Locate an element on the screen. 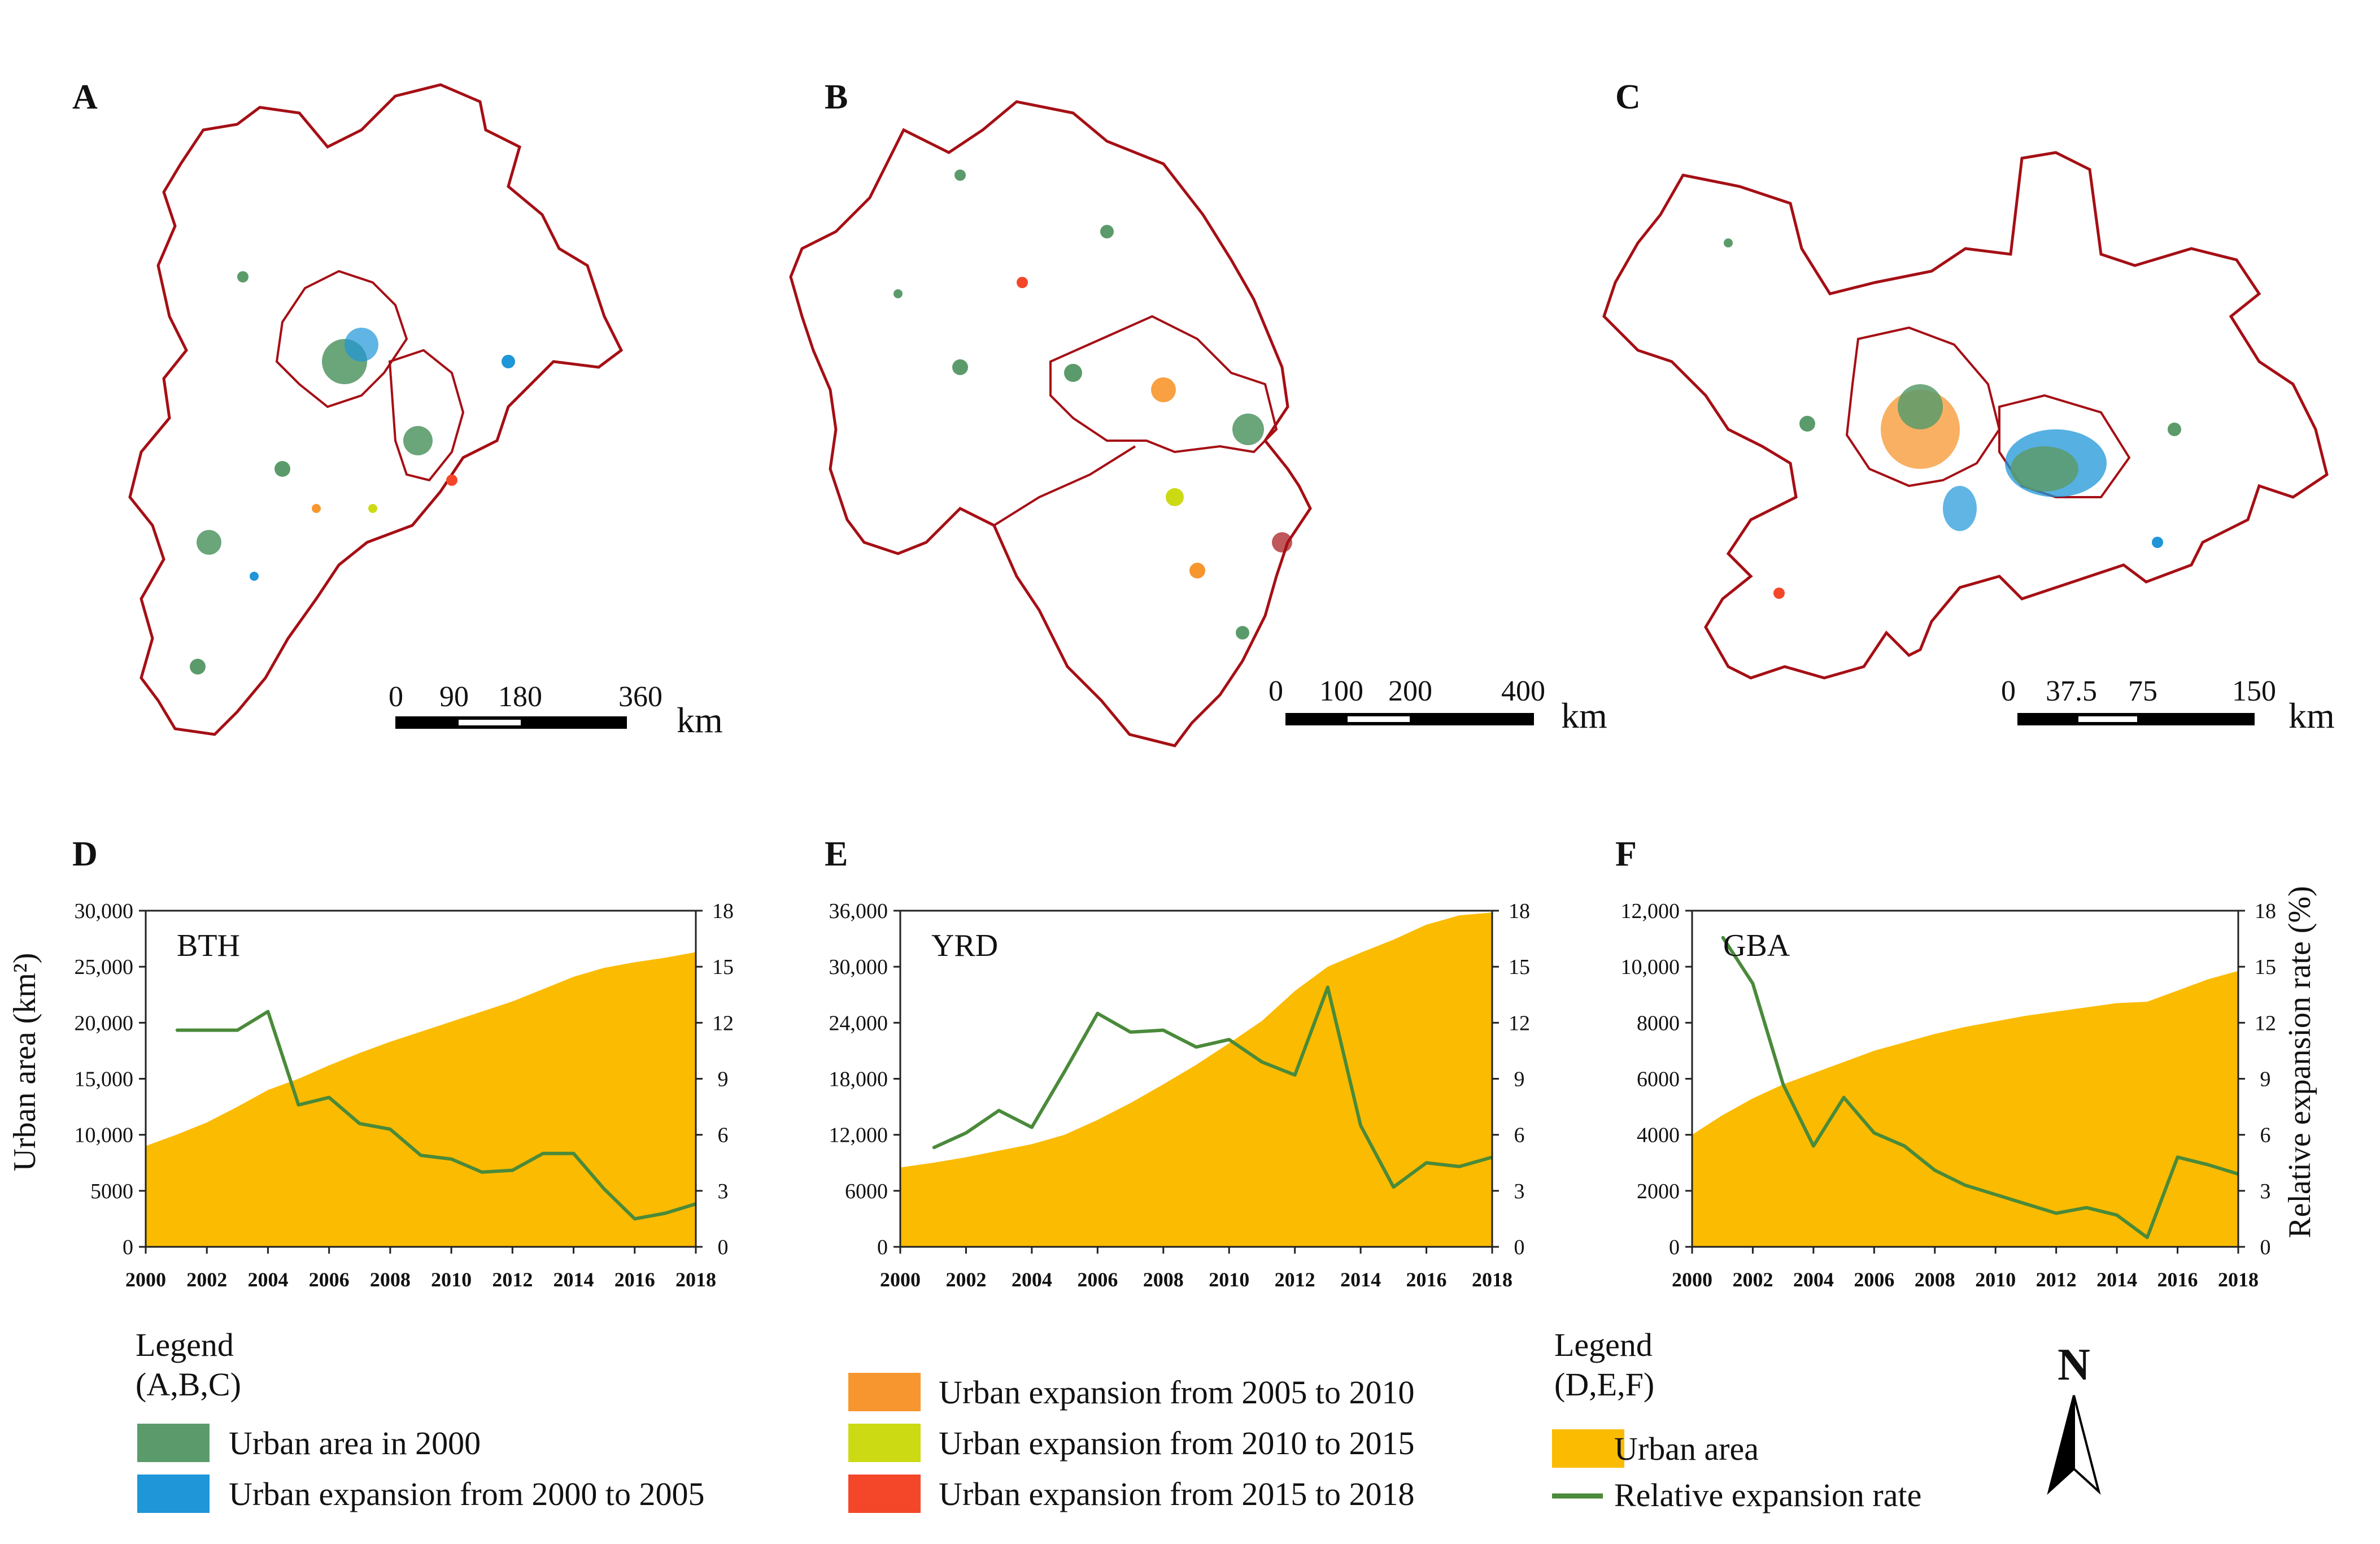 This screenshot has height=1544, width=2380. left-tick-label: 30,000 is located at coordinates (105, 911).